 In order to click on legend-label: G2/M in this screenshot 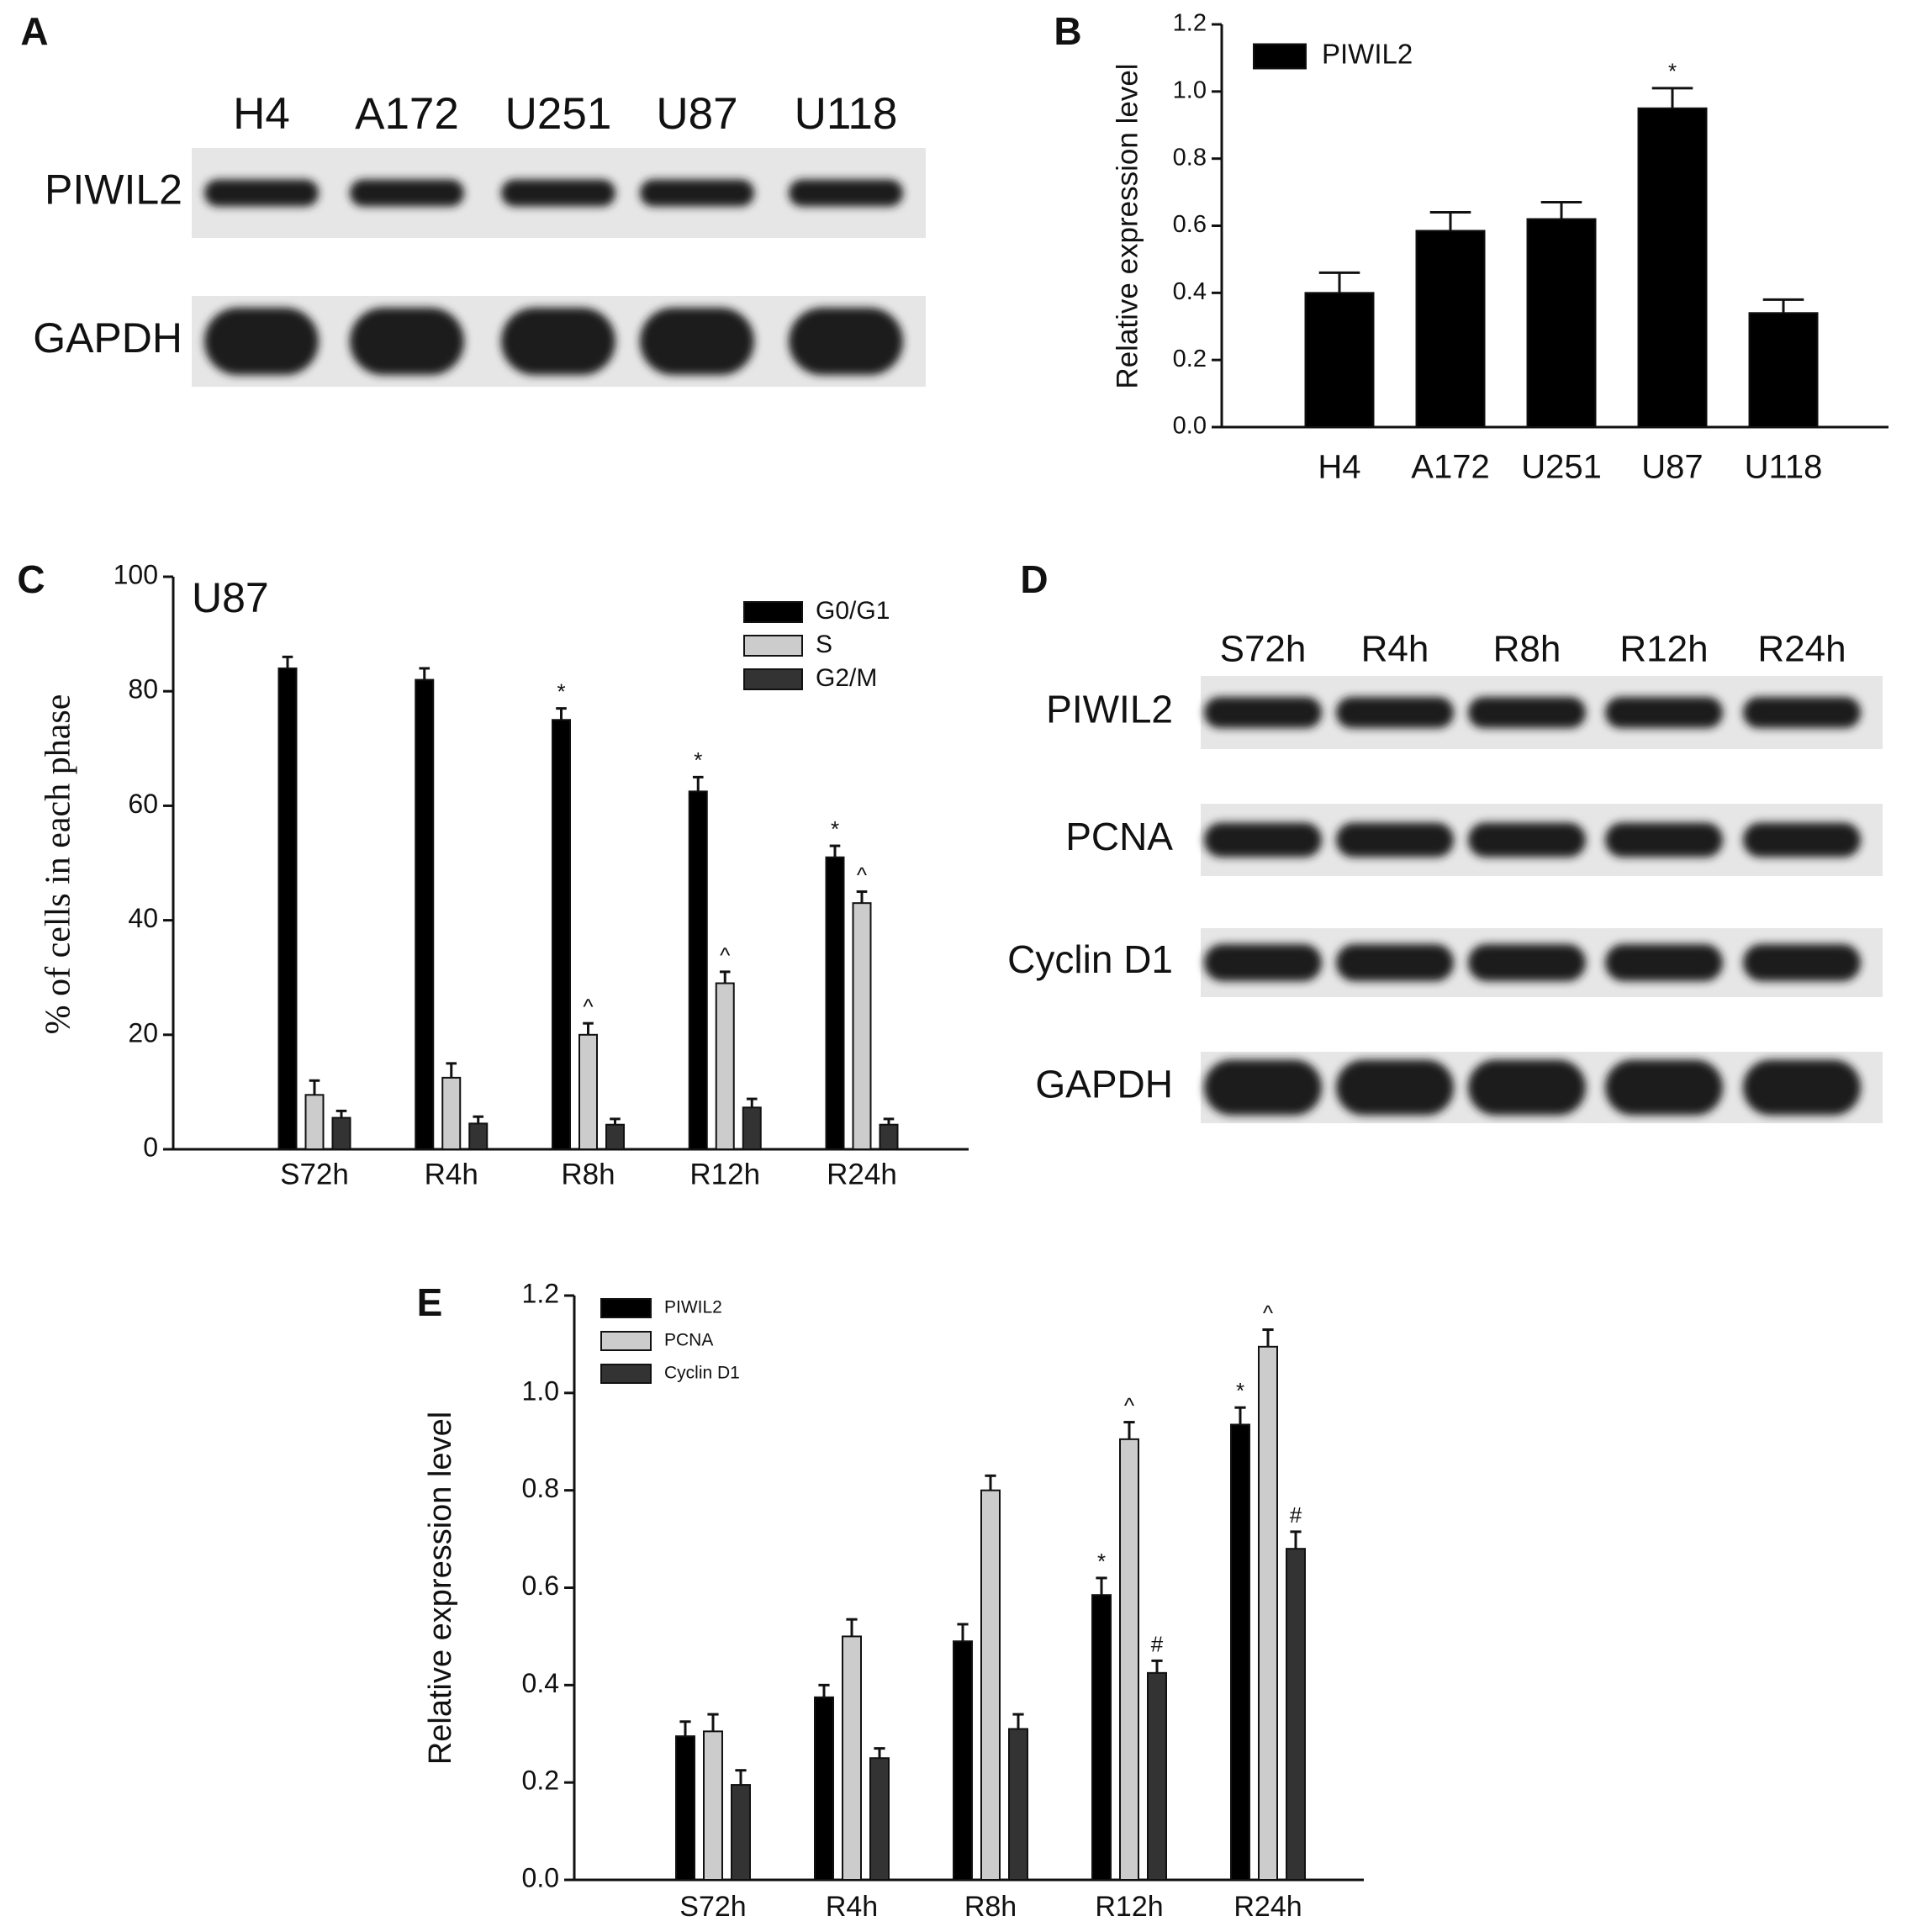, I will do `click(846, 678)`.